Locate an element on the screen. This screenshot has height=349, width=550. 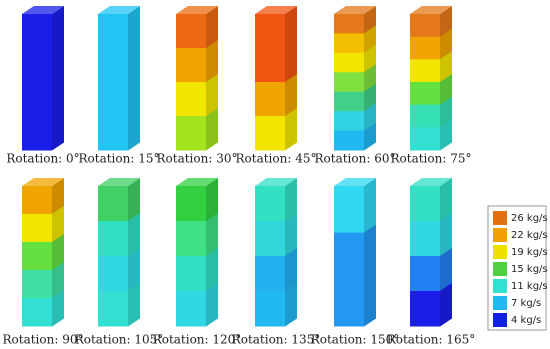
rotation-label: Rotation: 105° is located at coordinates (119, 340).